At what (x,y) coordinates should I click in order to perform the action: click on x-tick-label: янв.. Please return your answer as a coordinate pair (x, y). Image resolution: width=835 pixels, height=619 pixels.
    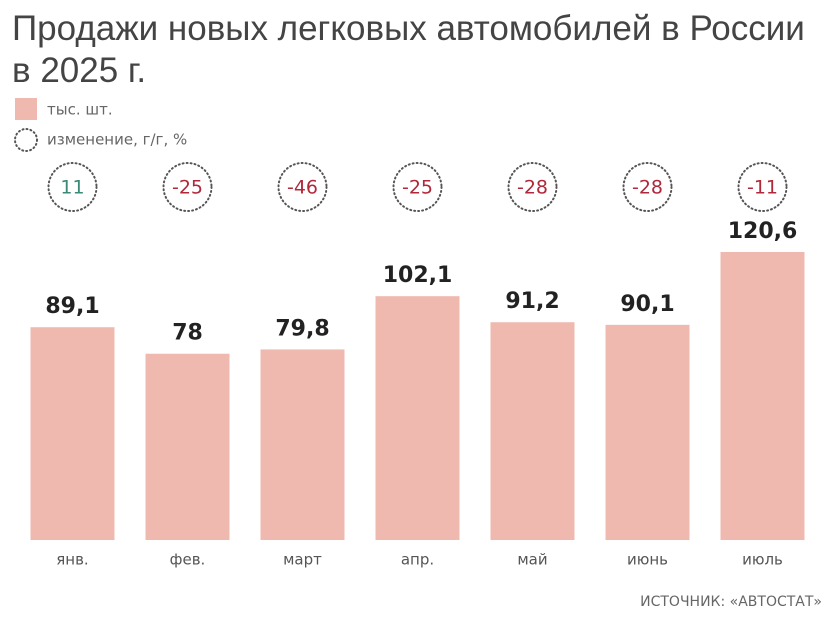
    Looking at the image, I should click on (72, 560).